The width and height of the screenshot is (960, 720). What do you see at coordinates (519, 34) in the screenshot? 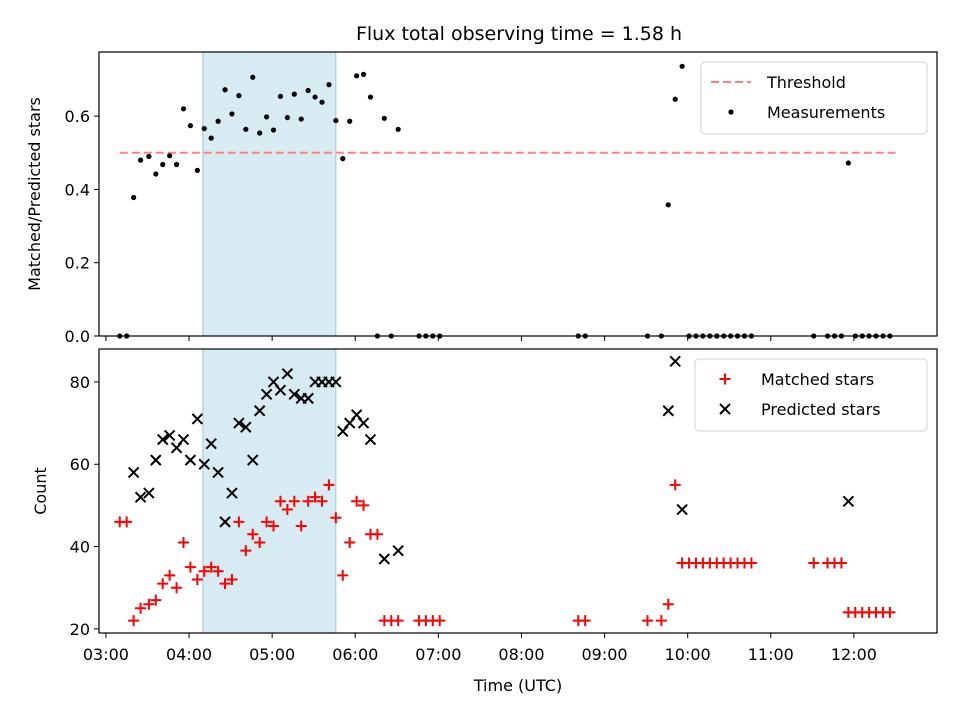
I see `figure-title: Flux total observing time = 1.58 h` at bounding box center [519, 34].